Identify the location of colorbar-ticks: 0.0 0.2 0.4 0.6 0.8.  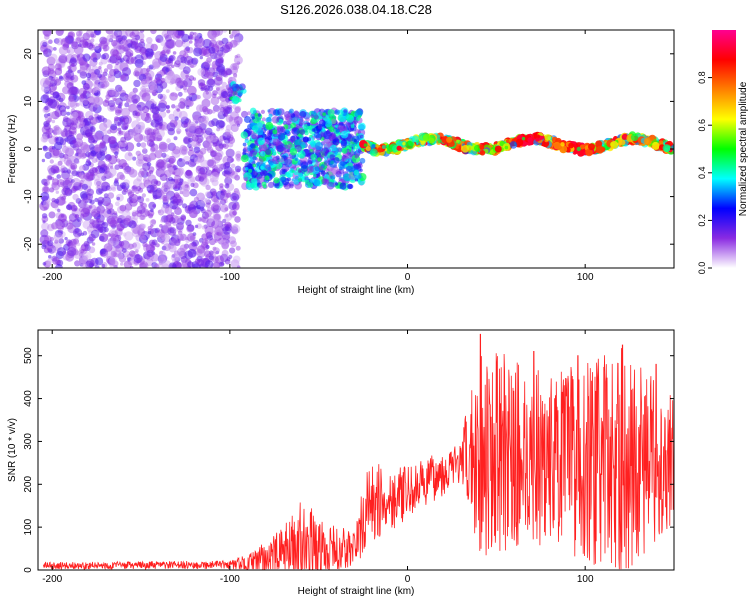
(704, 172).